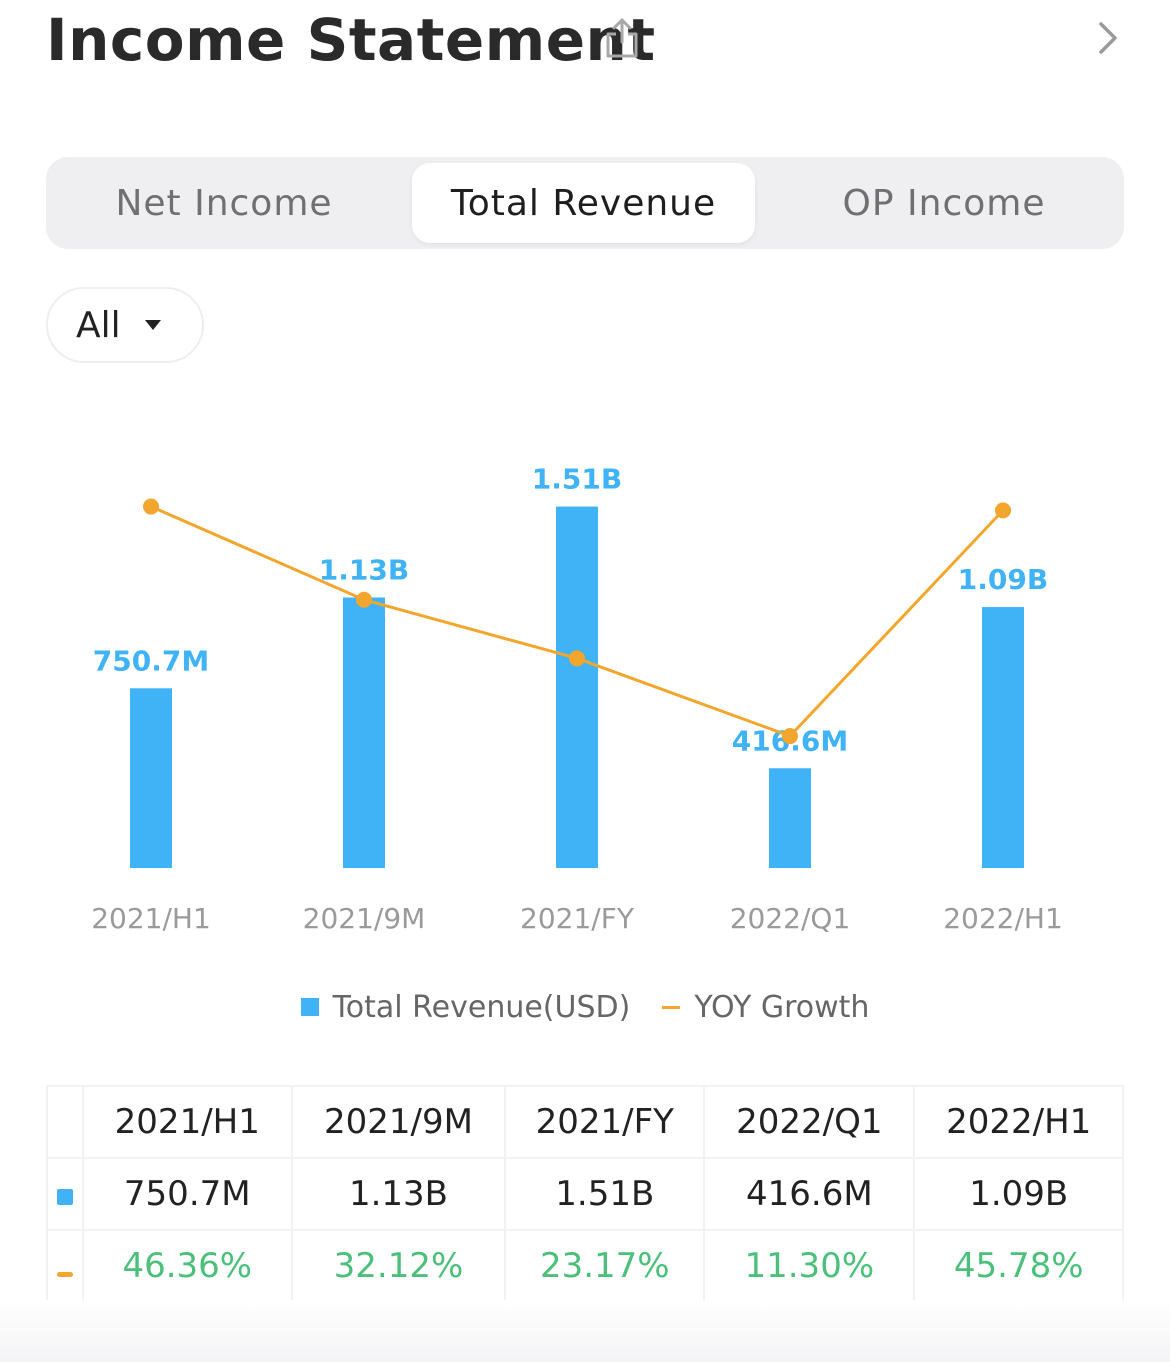 This screenshot has height=1362, width=1170. I want to click on table-cell: 750.7M, so click(187, 1194).